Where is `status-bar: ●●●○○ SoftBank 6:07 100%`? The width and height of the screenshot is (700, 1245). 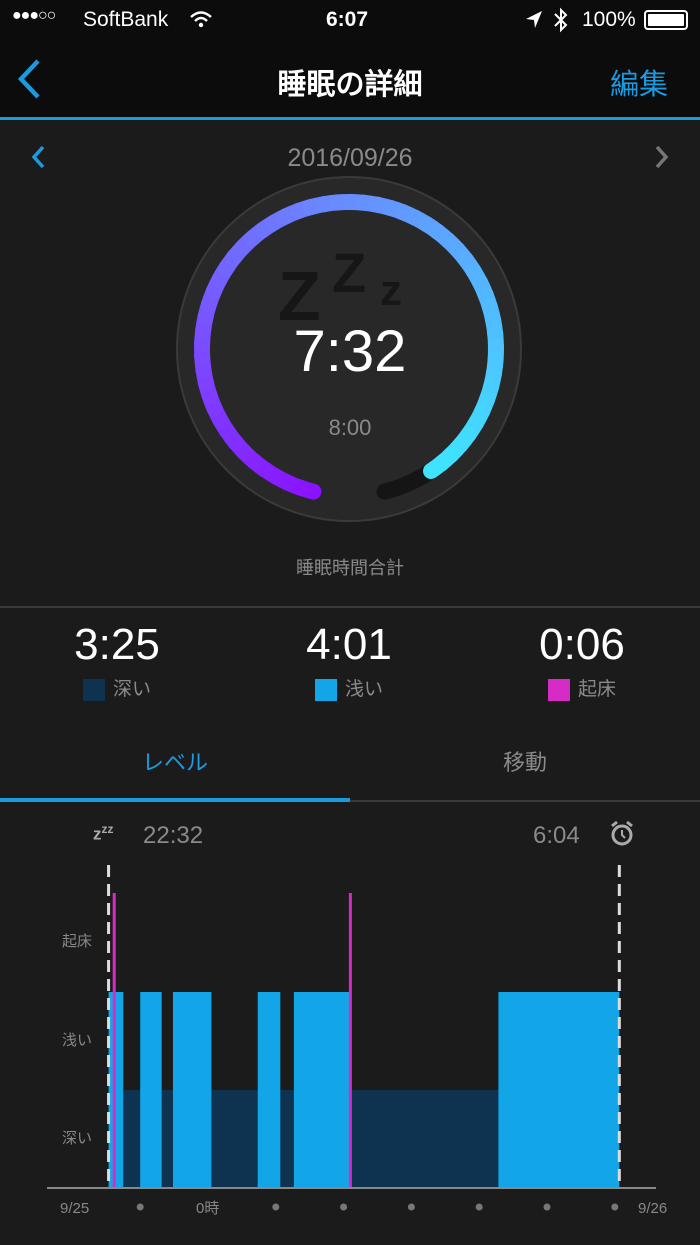 status-bar: ●●●○○ SoftBank 6:07 100% is located at coordinates (350, 20).